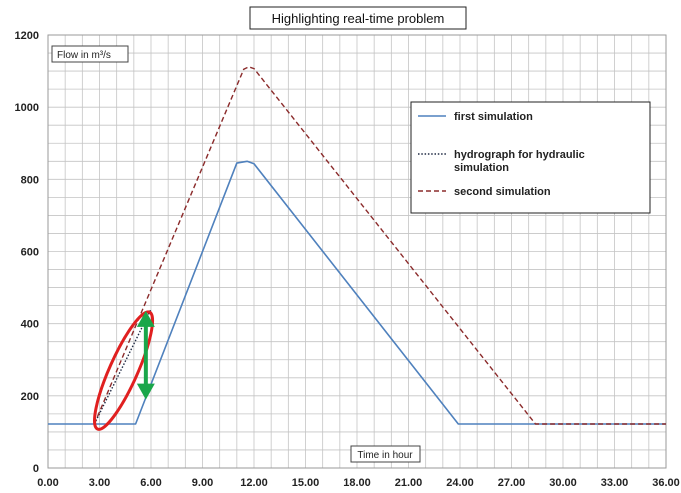 This screenshot has height=493, width=681. I want to click on y-axis-label: Flow in m³/s, so click(84, 55).